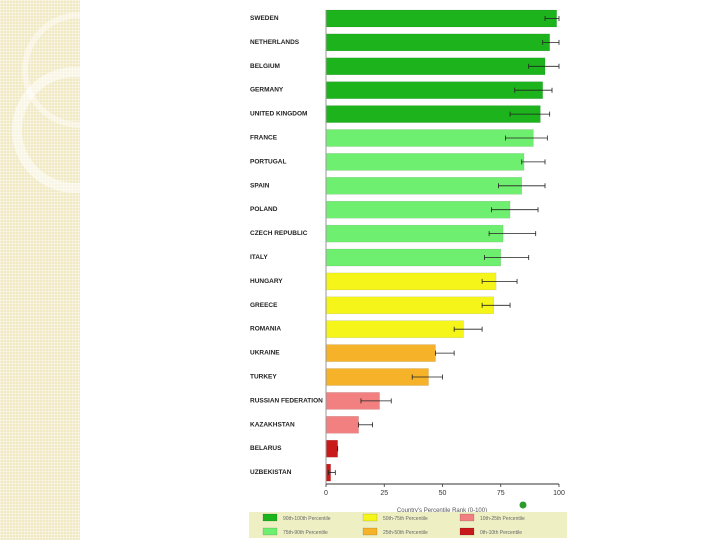 The image size is (720, 540). What do you see at coordinates (414, 233) in the screenshot?
I see `bar-czech-republic` at bounding box center [414, 233].